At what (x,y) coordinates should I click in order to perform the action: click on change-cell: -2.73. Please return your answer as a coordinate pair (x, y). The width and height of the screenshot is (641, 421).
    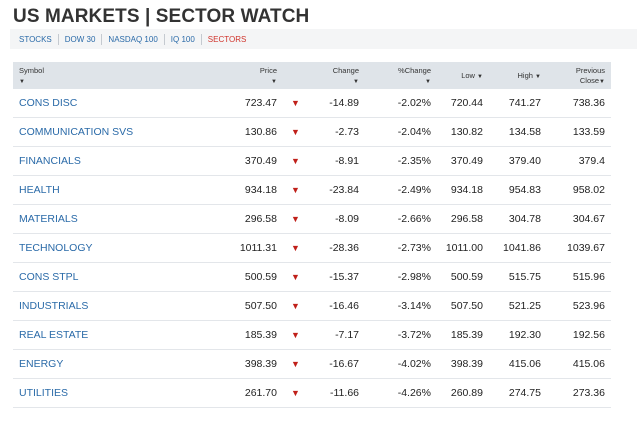
    Looking at the image, I should click on (338, 132).